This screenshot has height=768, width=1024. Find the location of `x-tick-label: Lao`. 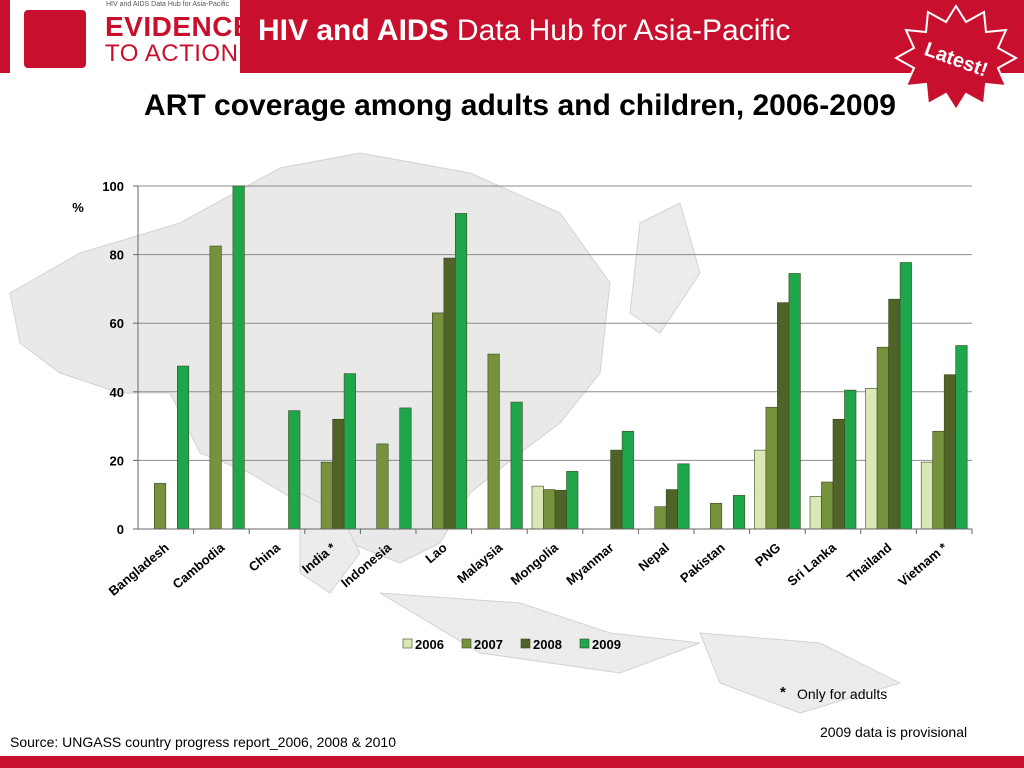

x-tick-label: Lao is located at coordinates (435, 553).